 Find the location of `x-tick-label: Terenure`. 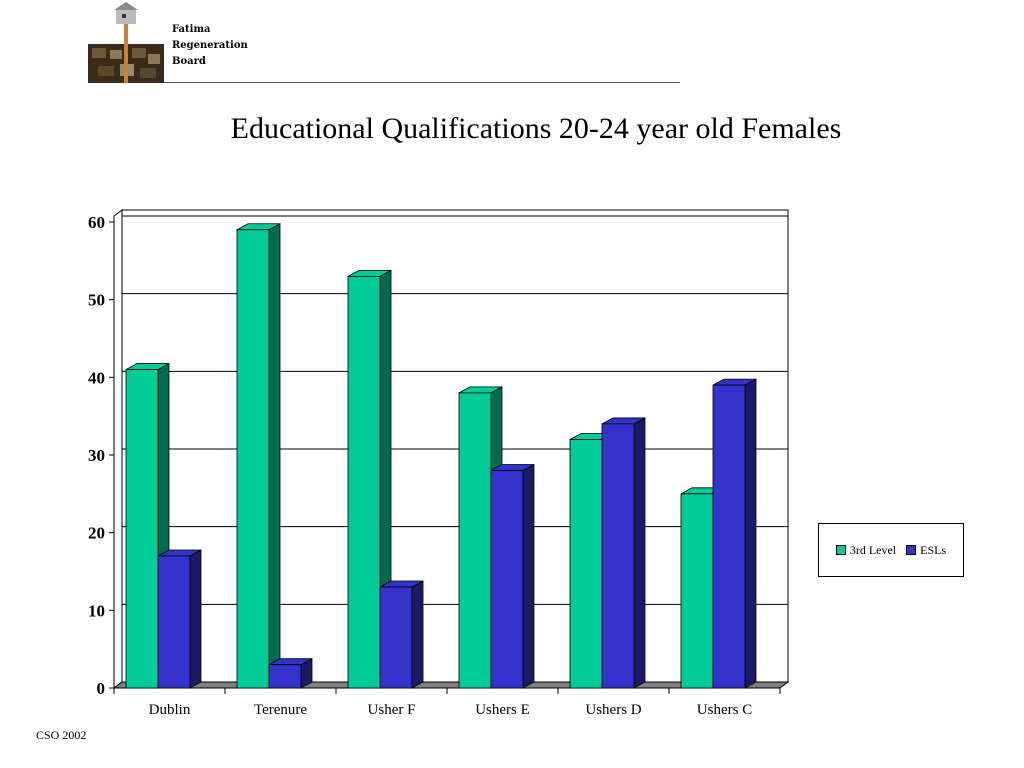

x-tick-label: Terenure is located at coordinates (280, 710).